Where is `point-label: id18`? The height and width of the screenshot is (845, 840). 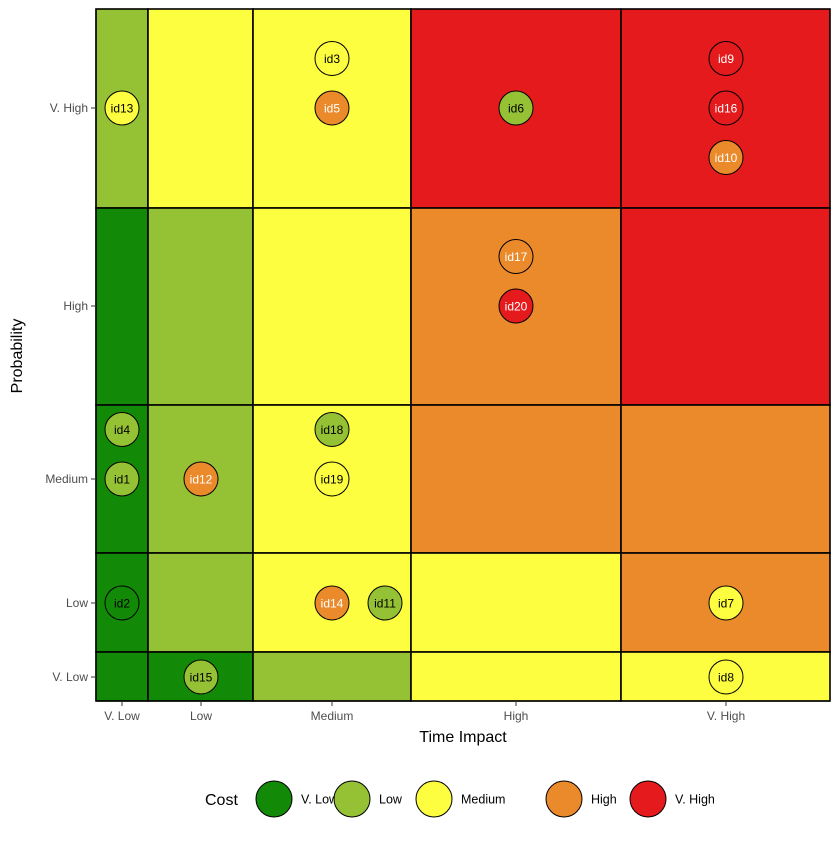 point-label: id18 is located at coordinates (332, 430).